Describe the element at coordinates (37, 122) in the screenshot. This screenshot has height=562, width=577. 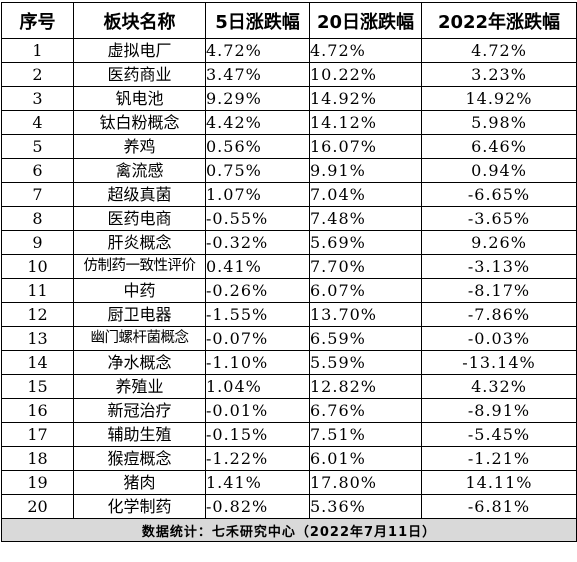
I see `row-index: 4` at that location.